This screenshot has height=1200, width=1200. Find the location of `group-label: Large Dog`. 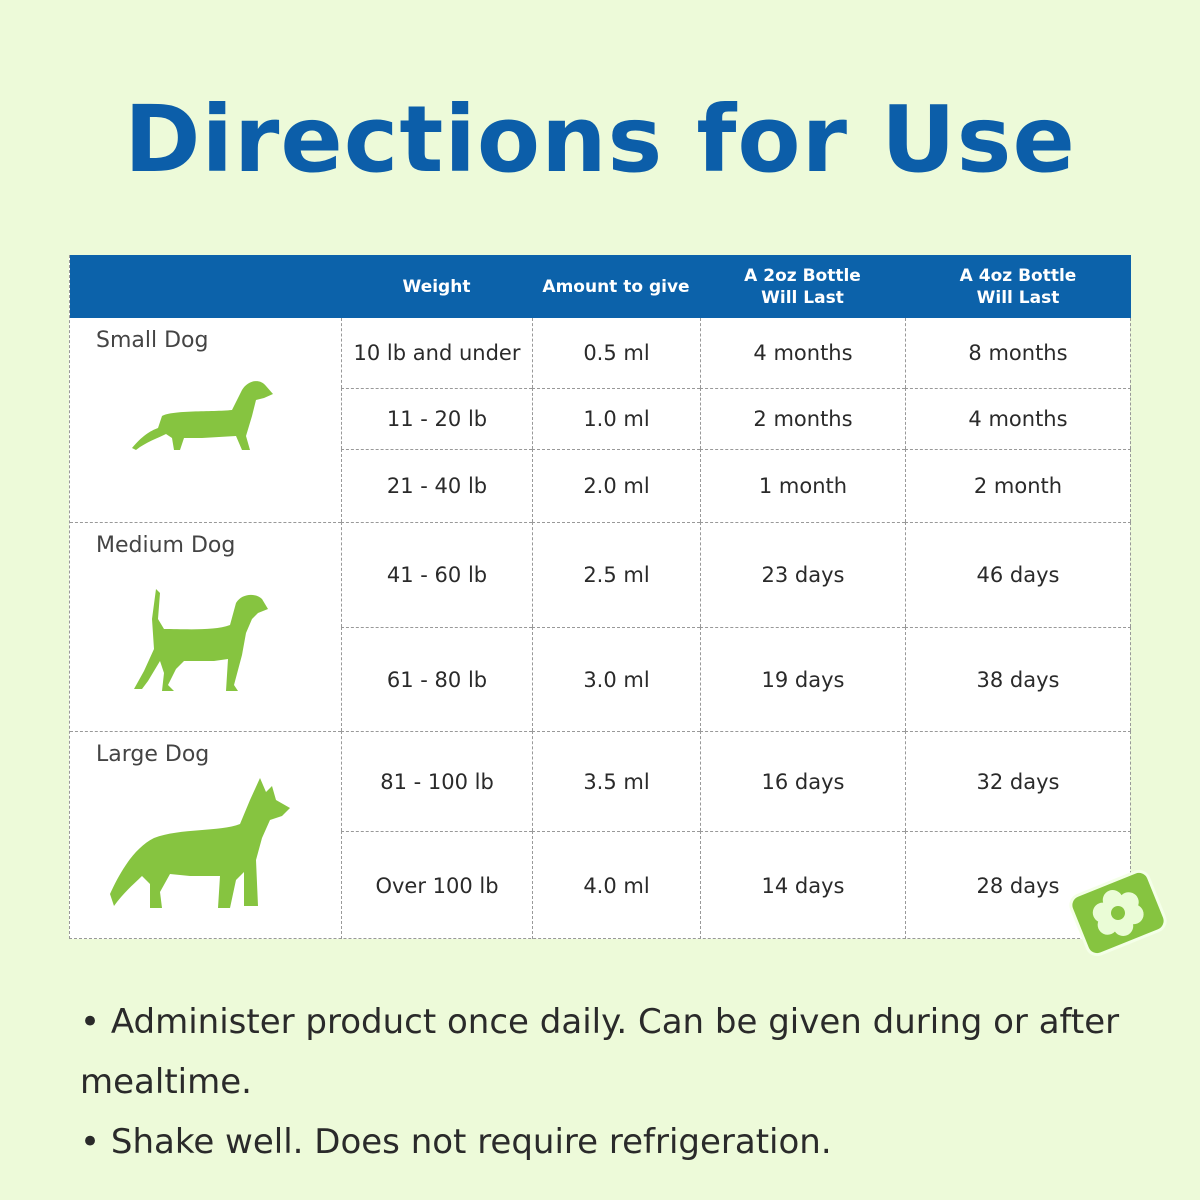

group-label: Large Dog is located at coordinates (153, 754).